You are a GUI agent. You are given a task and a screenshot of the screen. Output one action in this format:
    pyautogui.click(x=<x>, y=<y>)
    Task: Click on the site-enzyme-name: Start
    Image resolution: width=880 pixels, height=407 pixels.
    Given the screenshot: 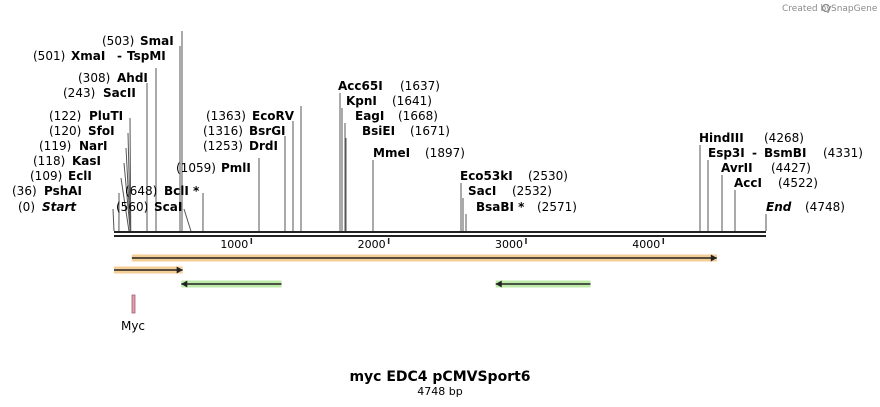 What is the action you would take?
    pyautogui.click(x=59, y=207)
    